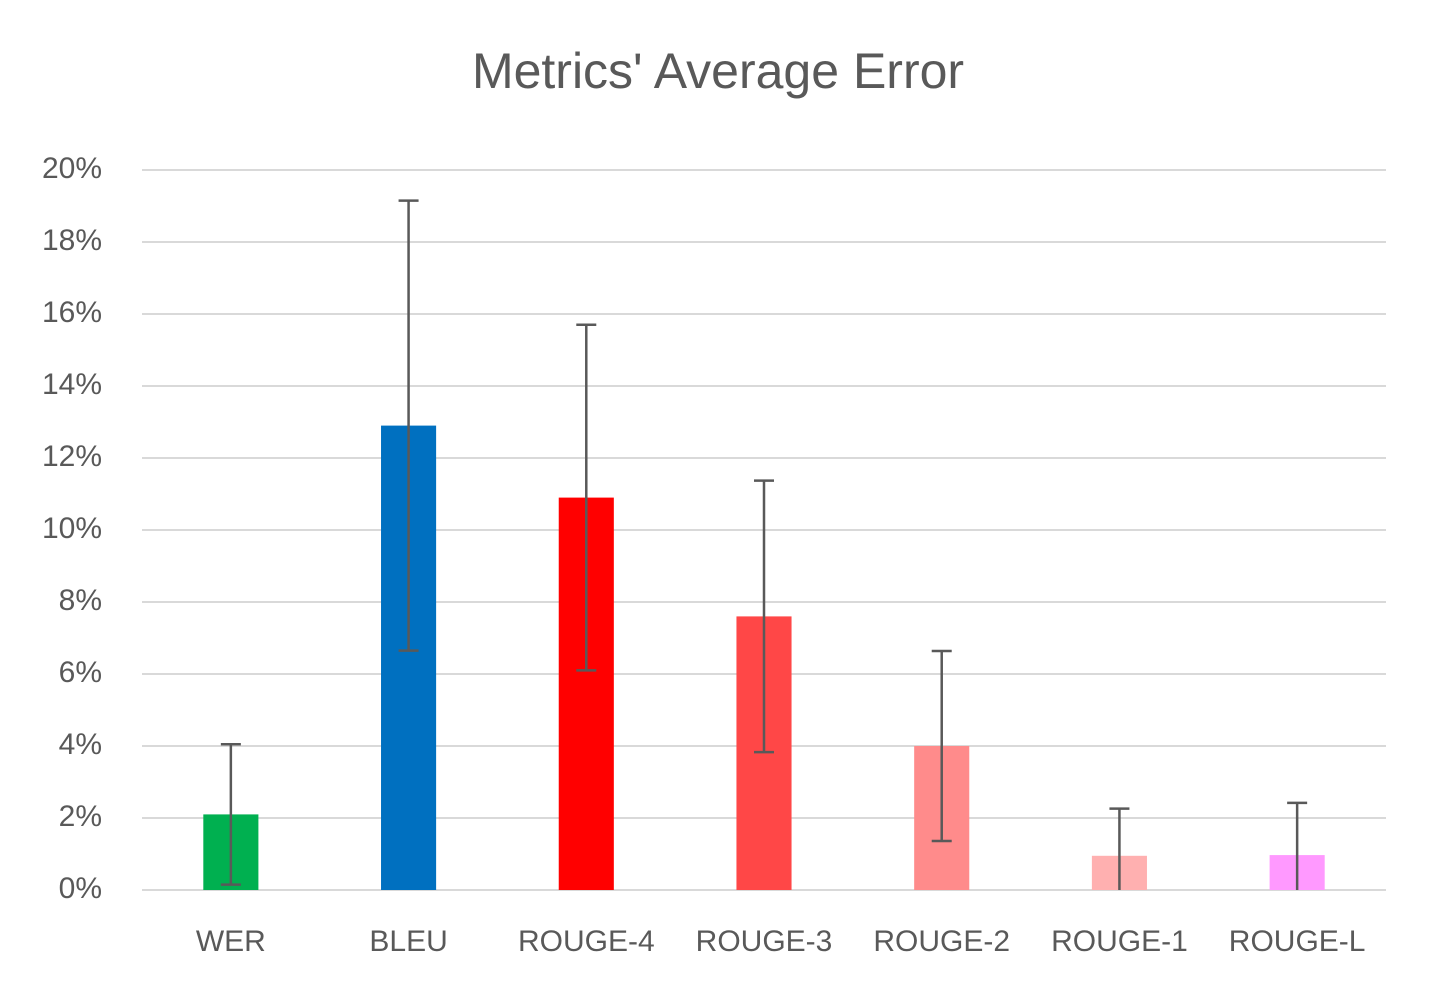  What do you see at coordinates (80, 672) in the screenshot?
I see `y-tick-label: 6%` at bounding box center [80, 672].